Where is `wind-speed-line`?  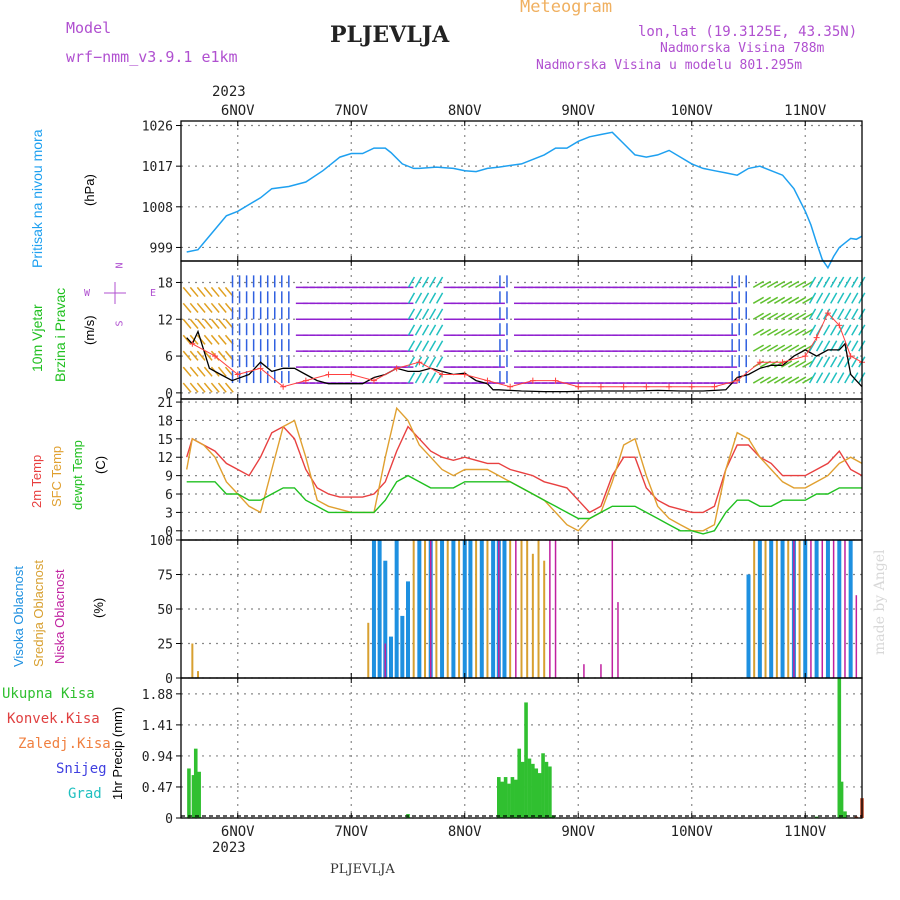
wind-speed-line is located at coordinates (524, 361).